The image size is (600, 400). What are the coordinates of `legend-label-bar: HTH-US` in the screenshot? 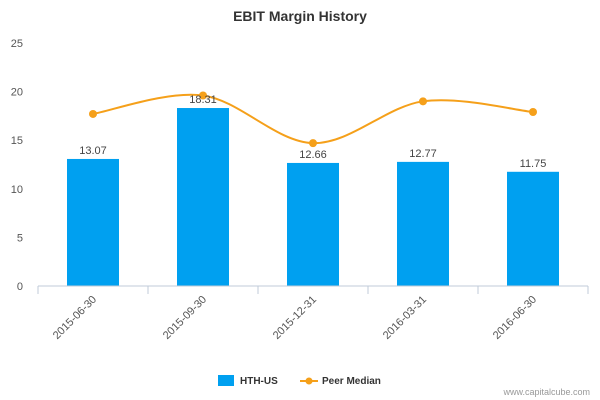 It's located at (259, 381).